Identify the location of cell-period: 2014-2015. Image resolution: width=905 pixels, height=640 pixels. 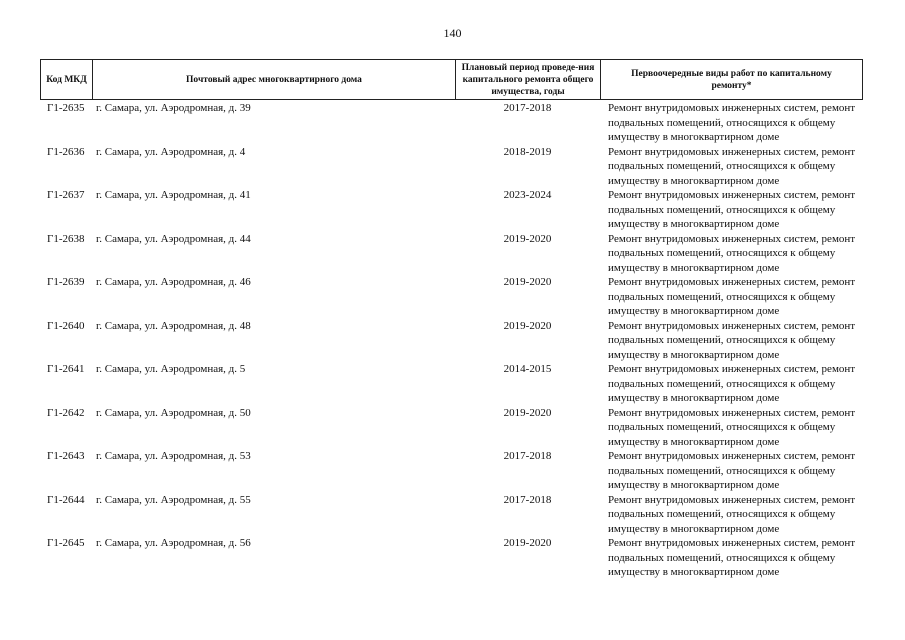
(527, 369).